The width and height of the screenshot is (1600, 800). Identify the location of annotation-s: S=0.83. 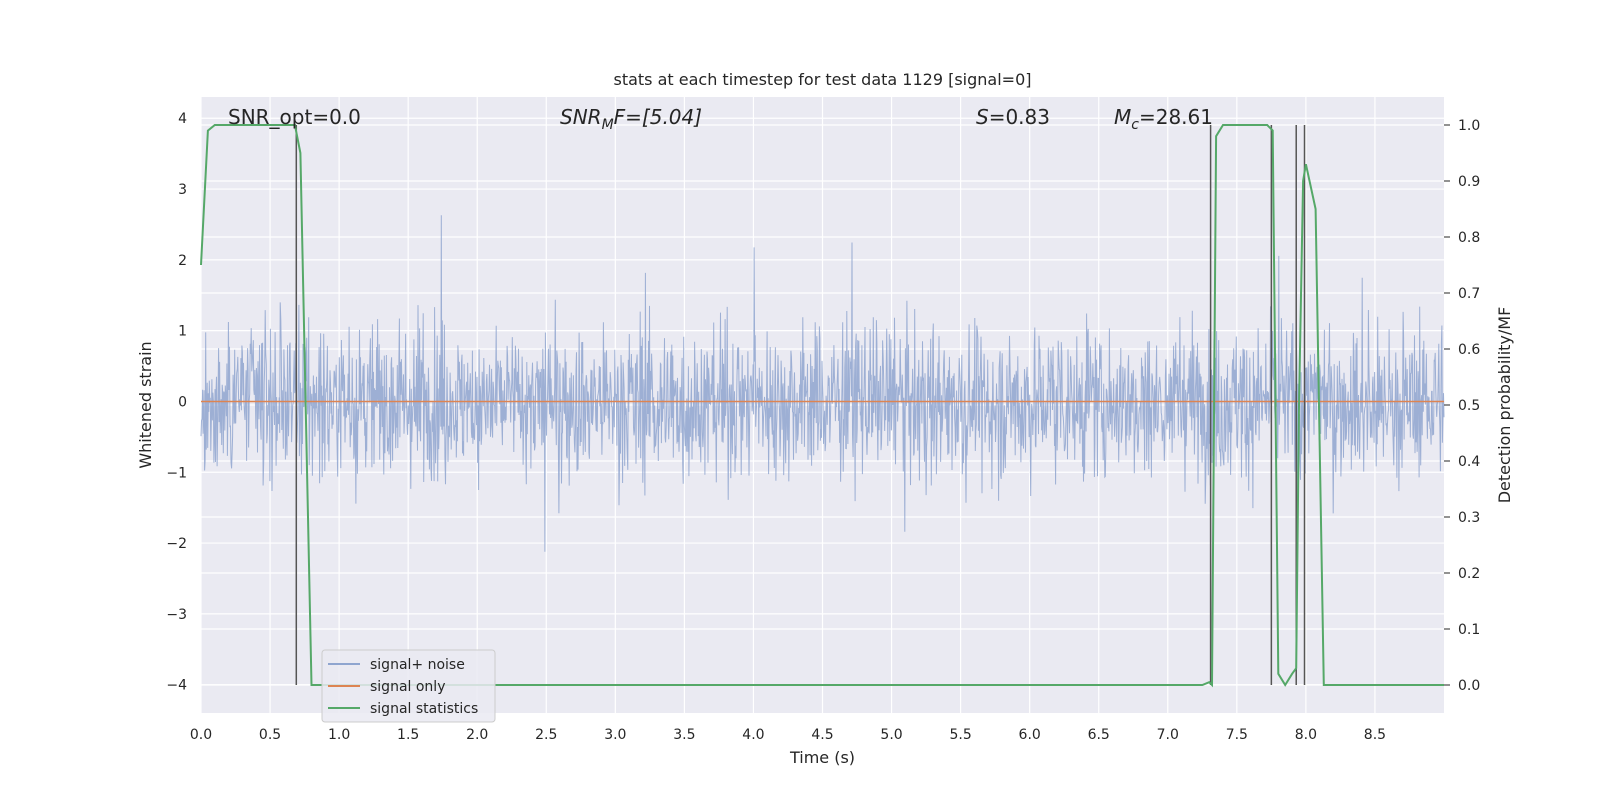
(1013, 117).